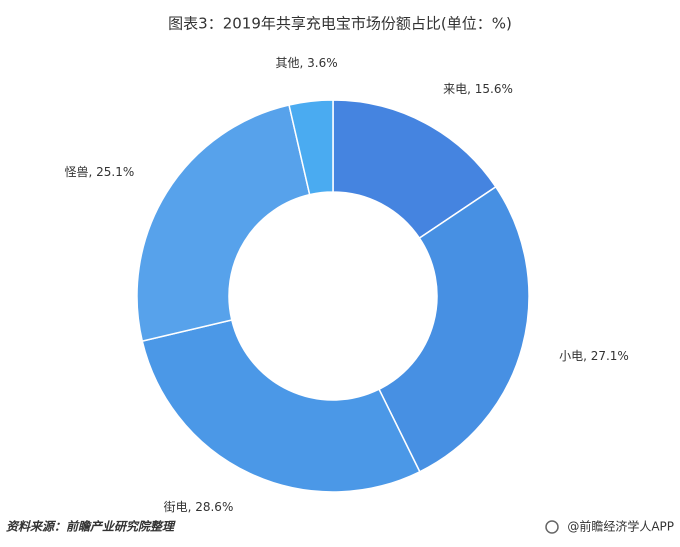  What do you see at coordinates (594, 356) in the screenshot?
I see `data-label: 小电, 27.1%` at bounding box center [594, 356].